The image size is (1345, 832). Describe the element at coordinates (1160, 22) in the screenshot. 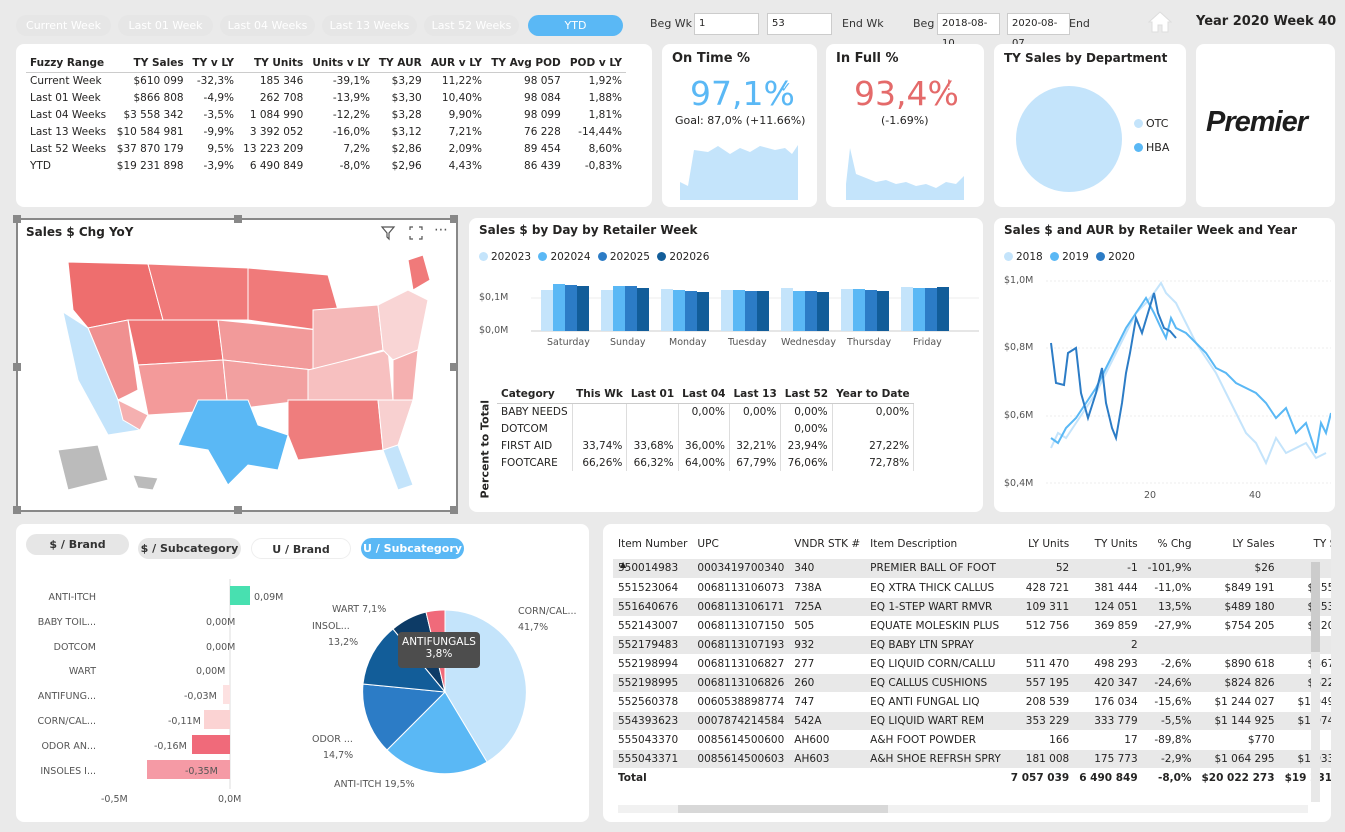

I see `home-icon` at that location.